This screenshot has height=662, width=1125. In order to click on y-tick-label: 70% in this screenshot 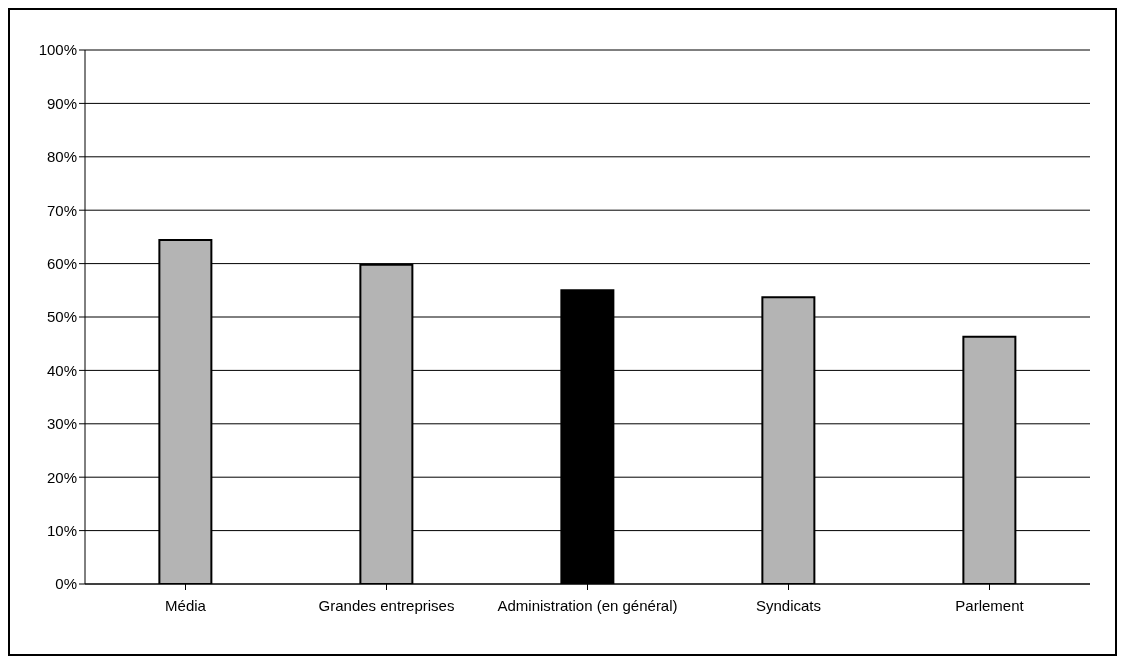, I will do `click(61, 210)`.